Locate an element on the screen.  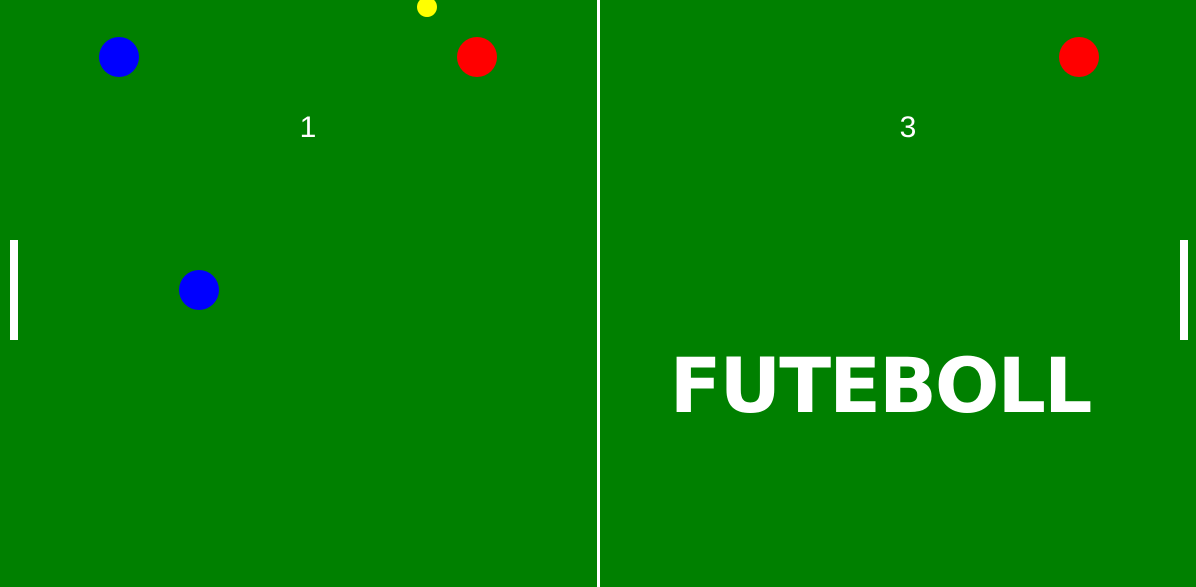
ball is located at coordinates (427, 8).